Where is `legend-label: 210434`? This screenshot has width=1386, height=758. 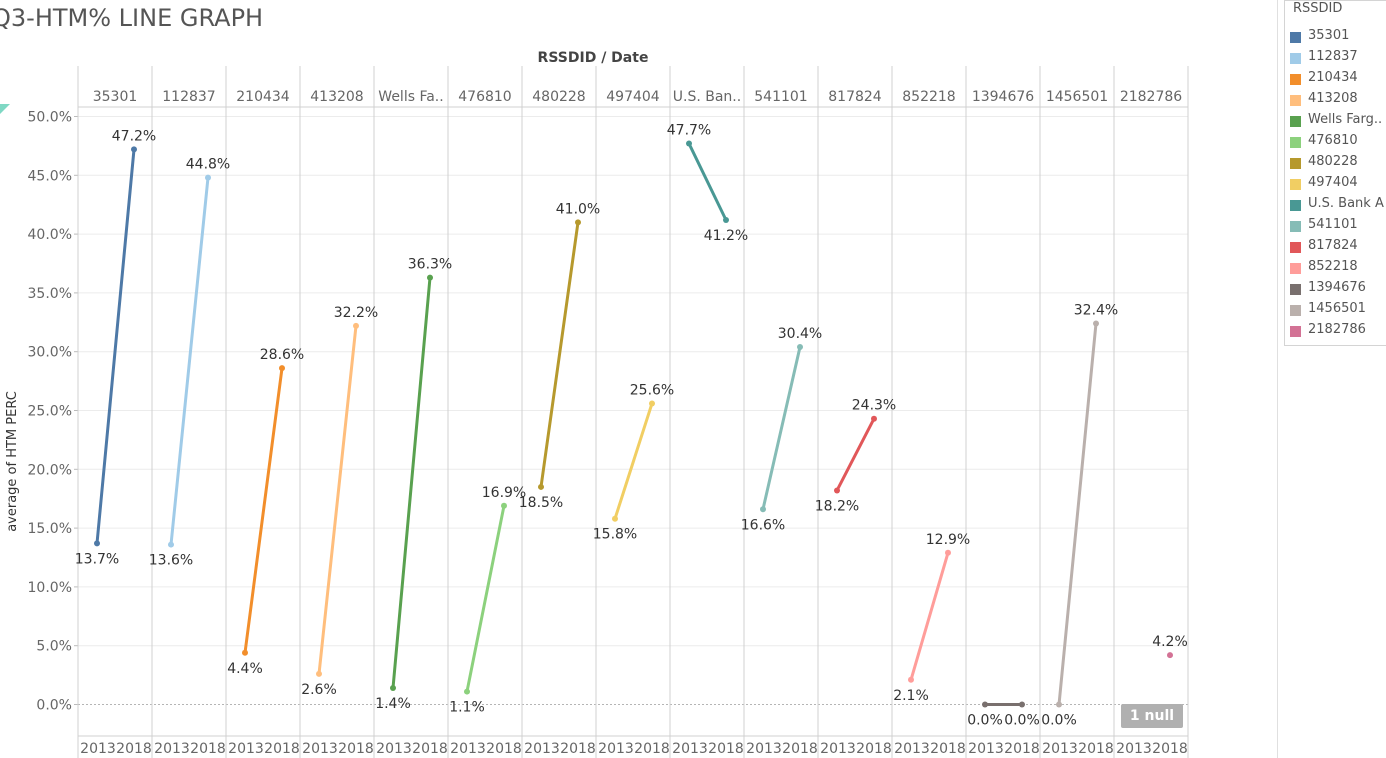
legend-label: 210434 is located at coordinates (1333, 77).